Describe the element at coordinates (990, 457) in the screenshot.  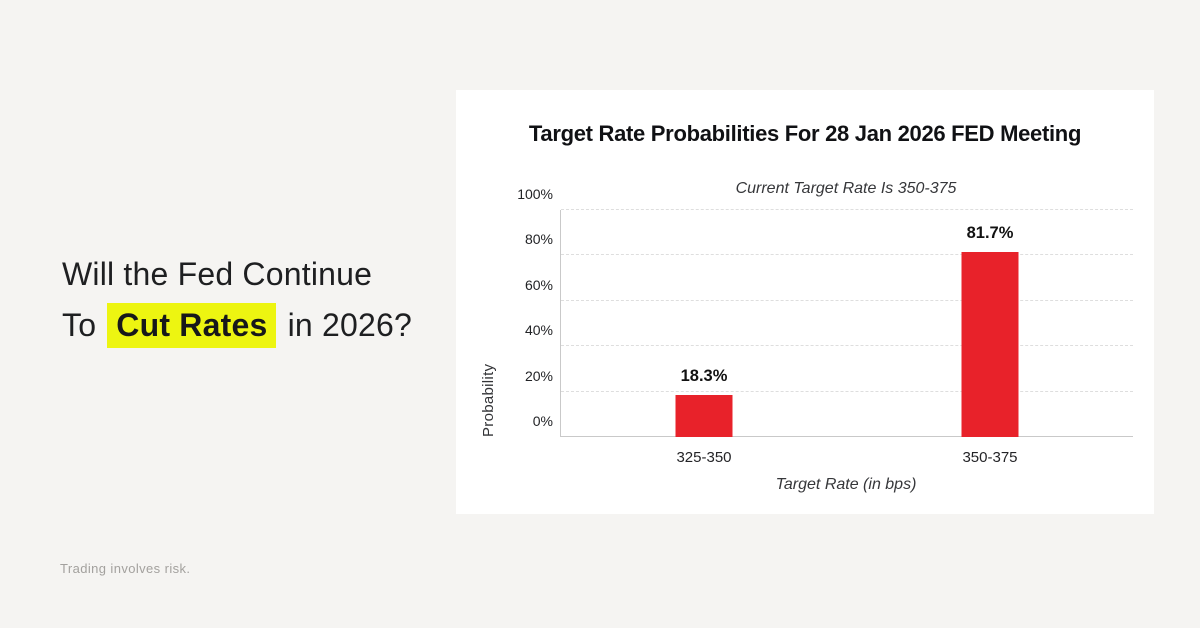
I see `x-category-label: 350-375` at that location.